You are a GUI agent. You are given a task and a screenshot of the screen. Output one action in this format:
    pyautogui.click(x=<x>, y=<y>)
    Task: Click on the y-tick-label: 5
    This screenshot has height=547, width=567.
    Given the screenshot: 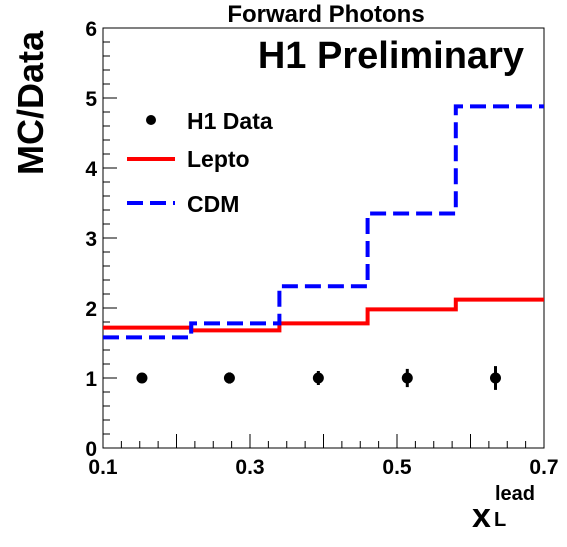 What is the action you would take?
    pyautogui.click(x=91, y=99)
    